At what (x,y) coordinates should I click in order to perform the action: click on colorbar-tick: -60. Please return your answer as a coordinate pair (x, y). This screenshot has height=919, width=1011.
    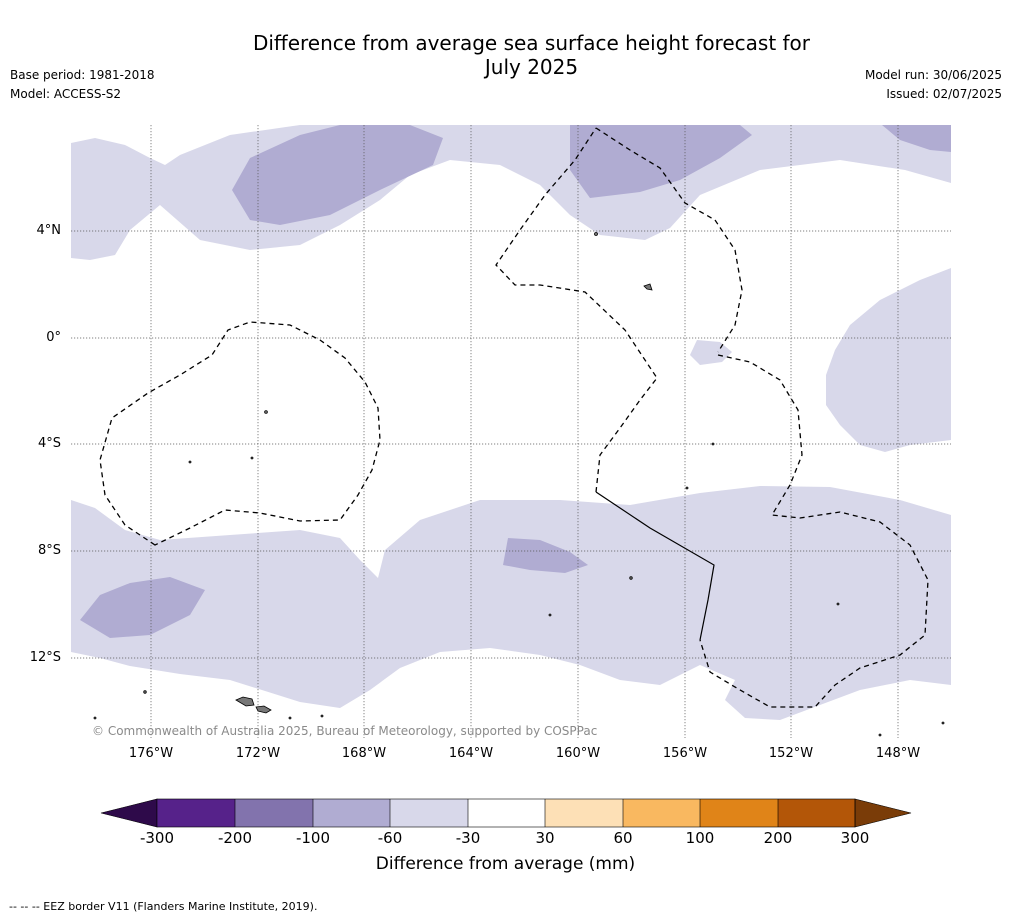
    Looking at the image, I should click on (390, 838).